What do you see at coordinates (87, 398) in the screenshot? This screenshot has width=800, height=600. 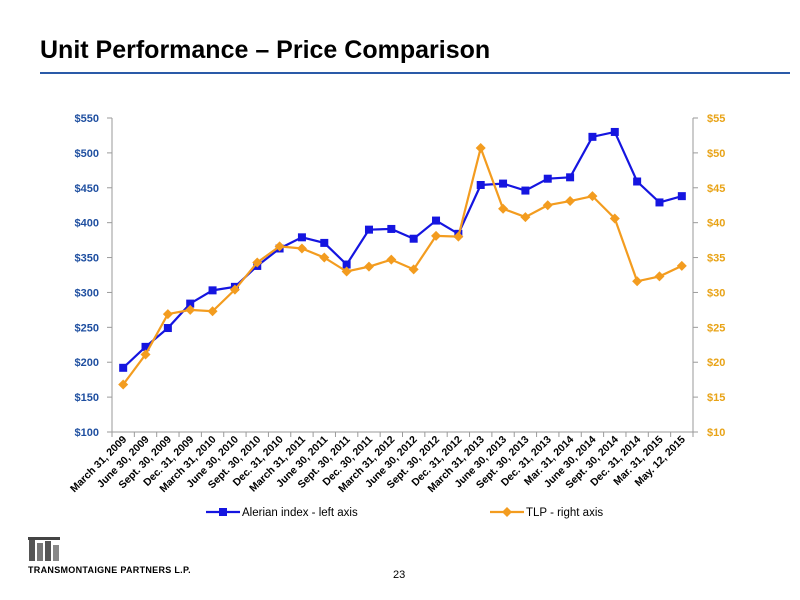 I see `left-axis-tick-label: $150` at bounding box center [87, 398].